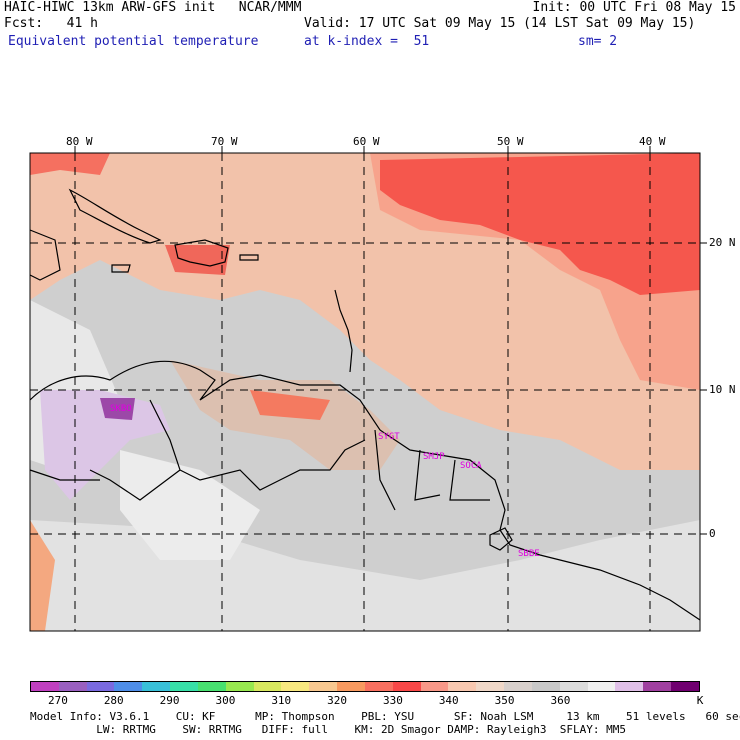 This screenshot has width=740, height=740. I want to click on red-patch-hispaniola, so click(197, 260).